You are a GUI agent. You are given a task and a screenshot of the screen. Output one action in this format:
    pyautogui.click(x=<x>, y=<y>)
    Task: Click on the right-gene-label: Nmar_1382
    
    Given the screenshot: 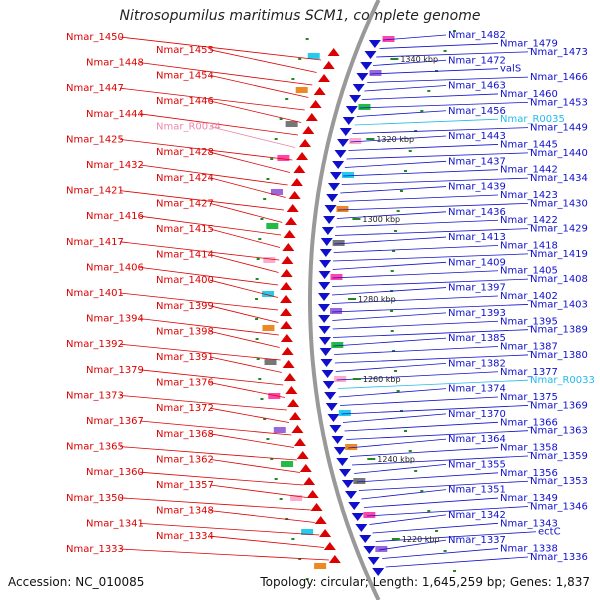 What is the action you would take?
    pyautogui.click(x=477, y=363)
    